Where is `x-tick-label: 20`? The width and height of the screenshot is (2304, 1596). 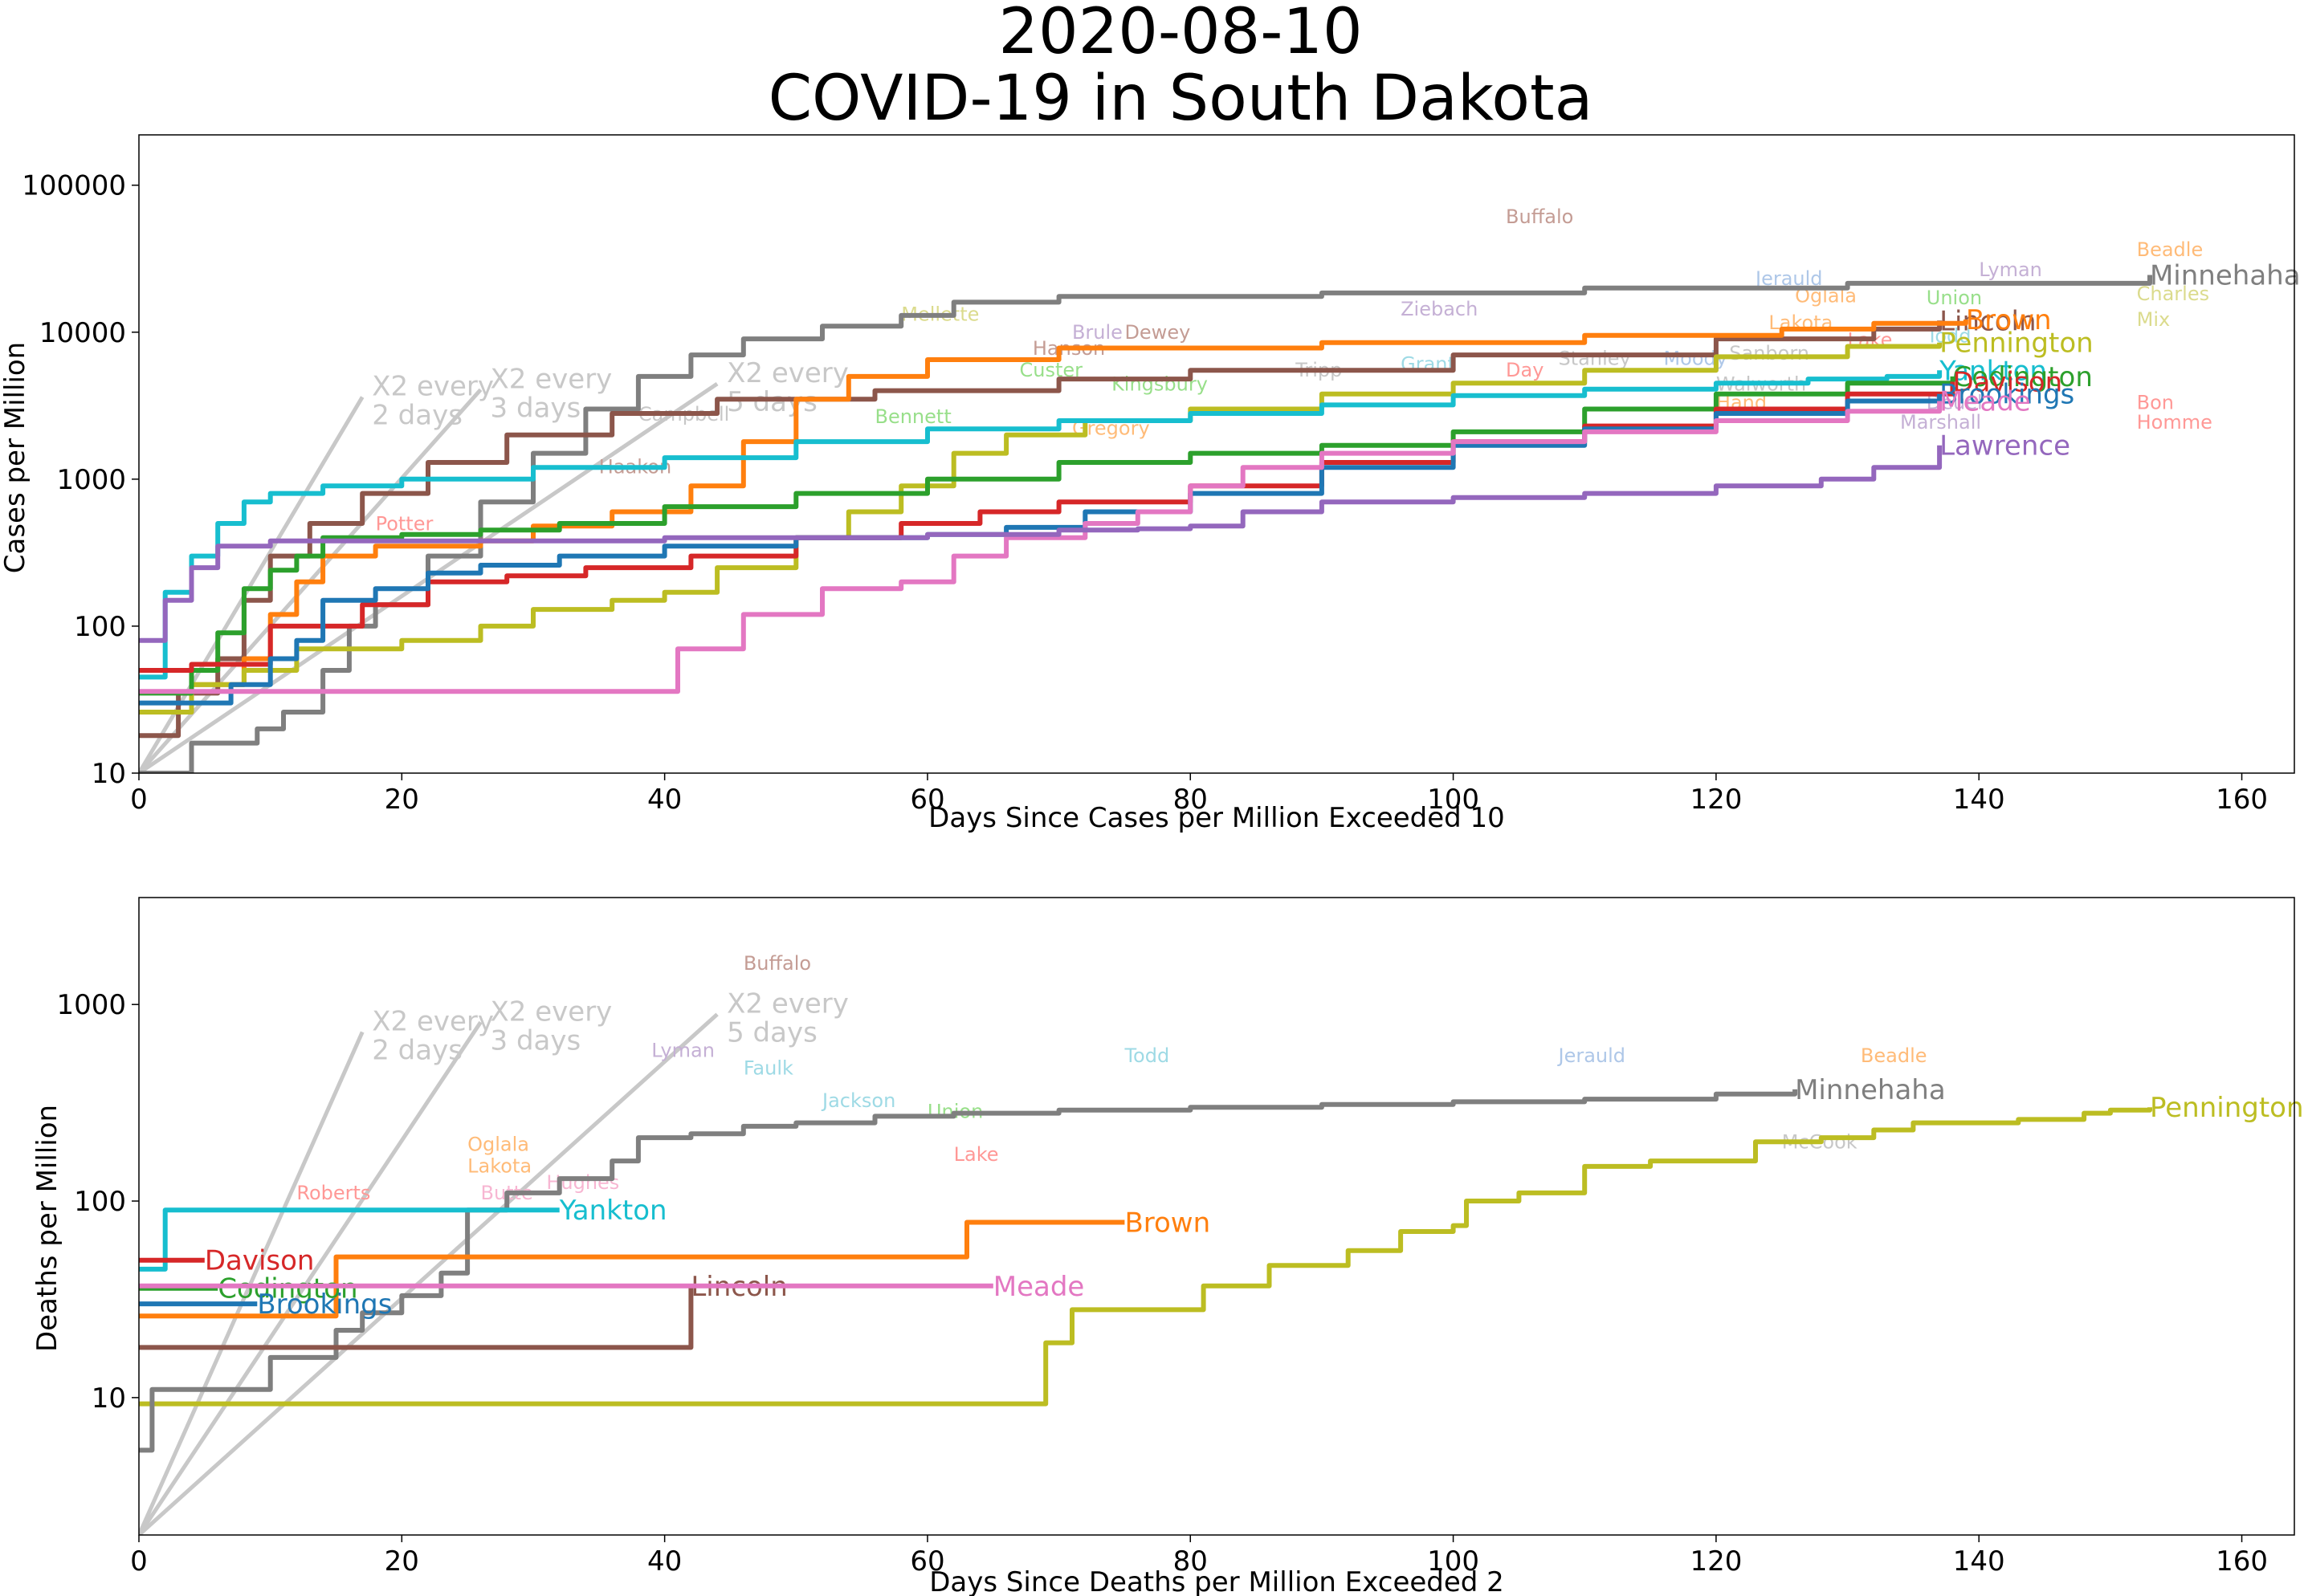 x-tick-label: 20 is located at coordinates (402, 1562).